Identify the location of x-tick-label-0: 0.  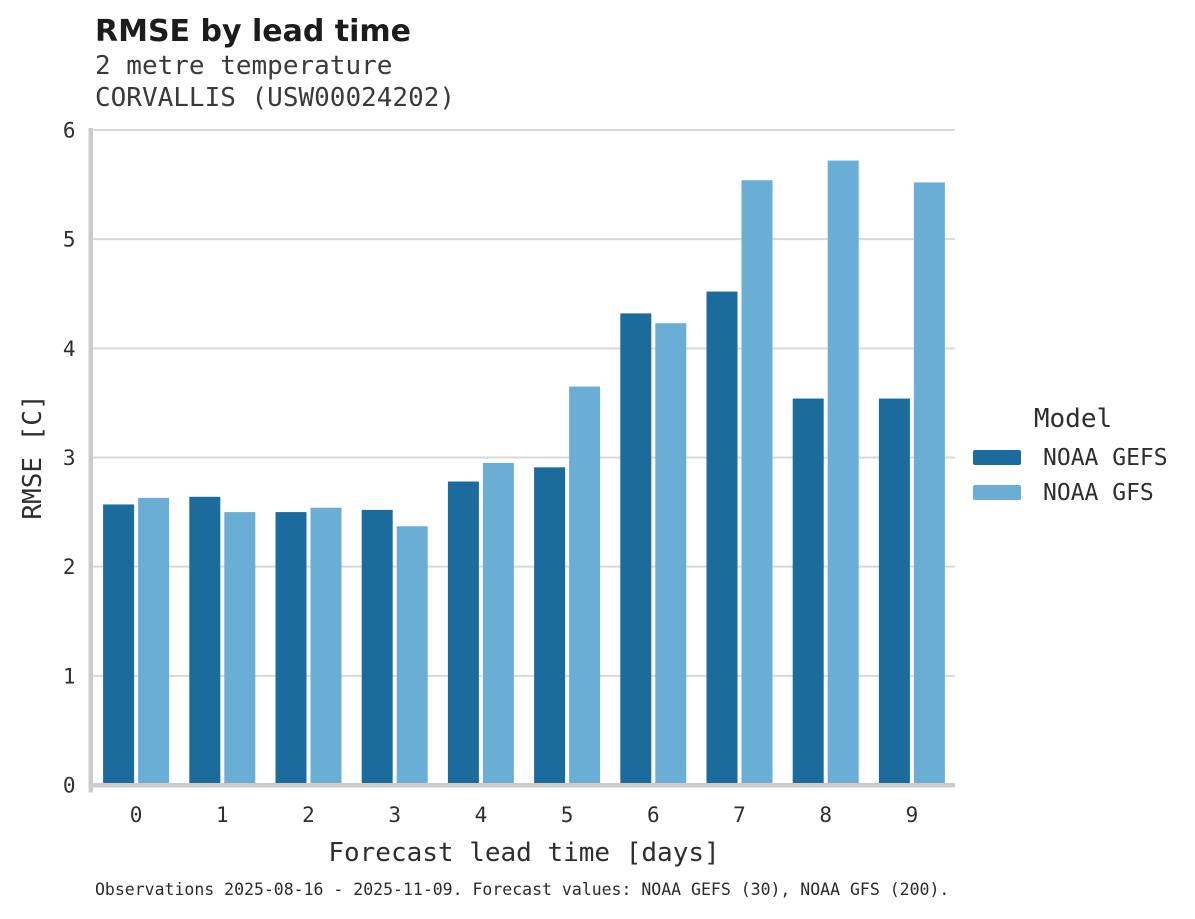
(136, 815).